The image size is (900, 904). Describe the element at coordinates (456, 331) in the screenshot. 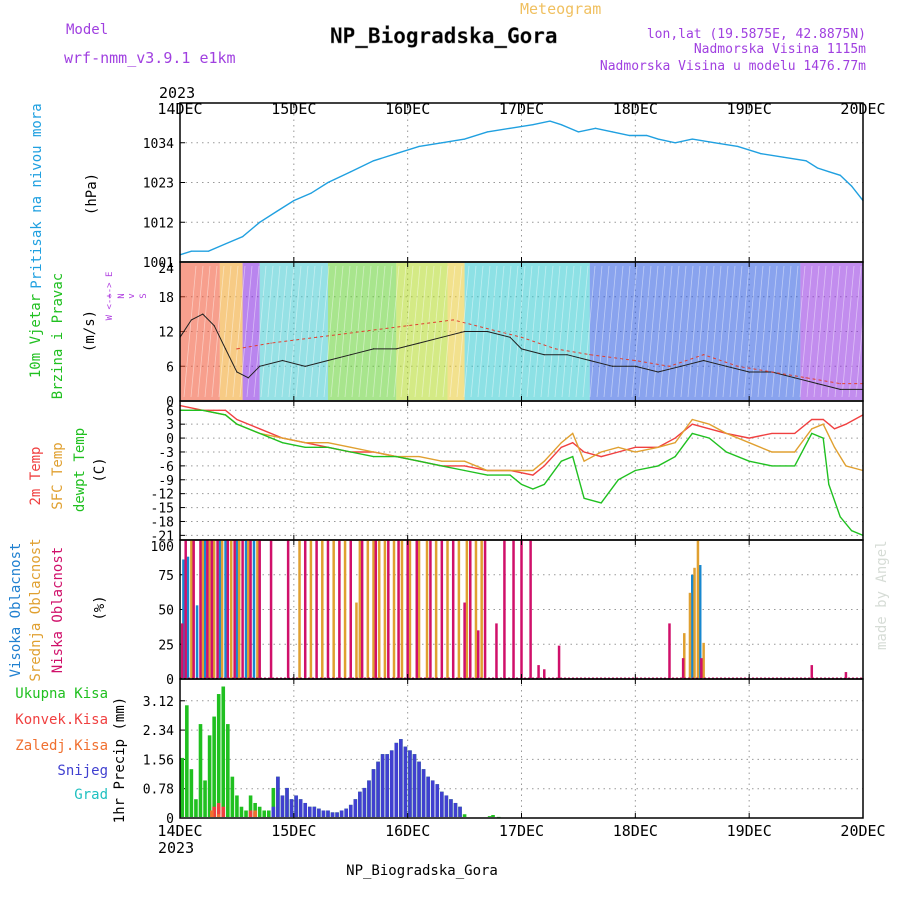

I see `wind-barb-band` at that location.